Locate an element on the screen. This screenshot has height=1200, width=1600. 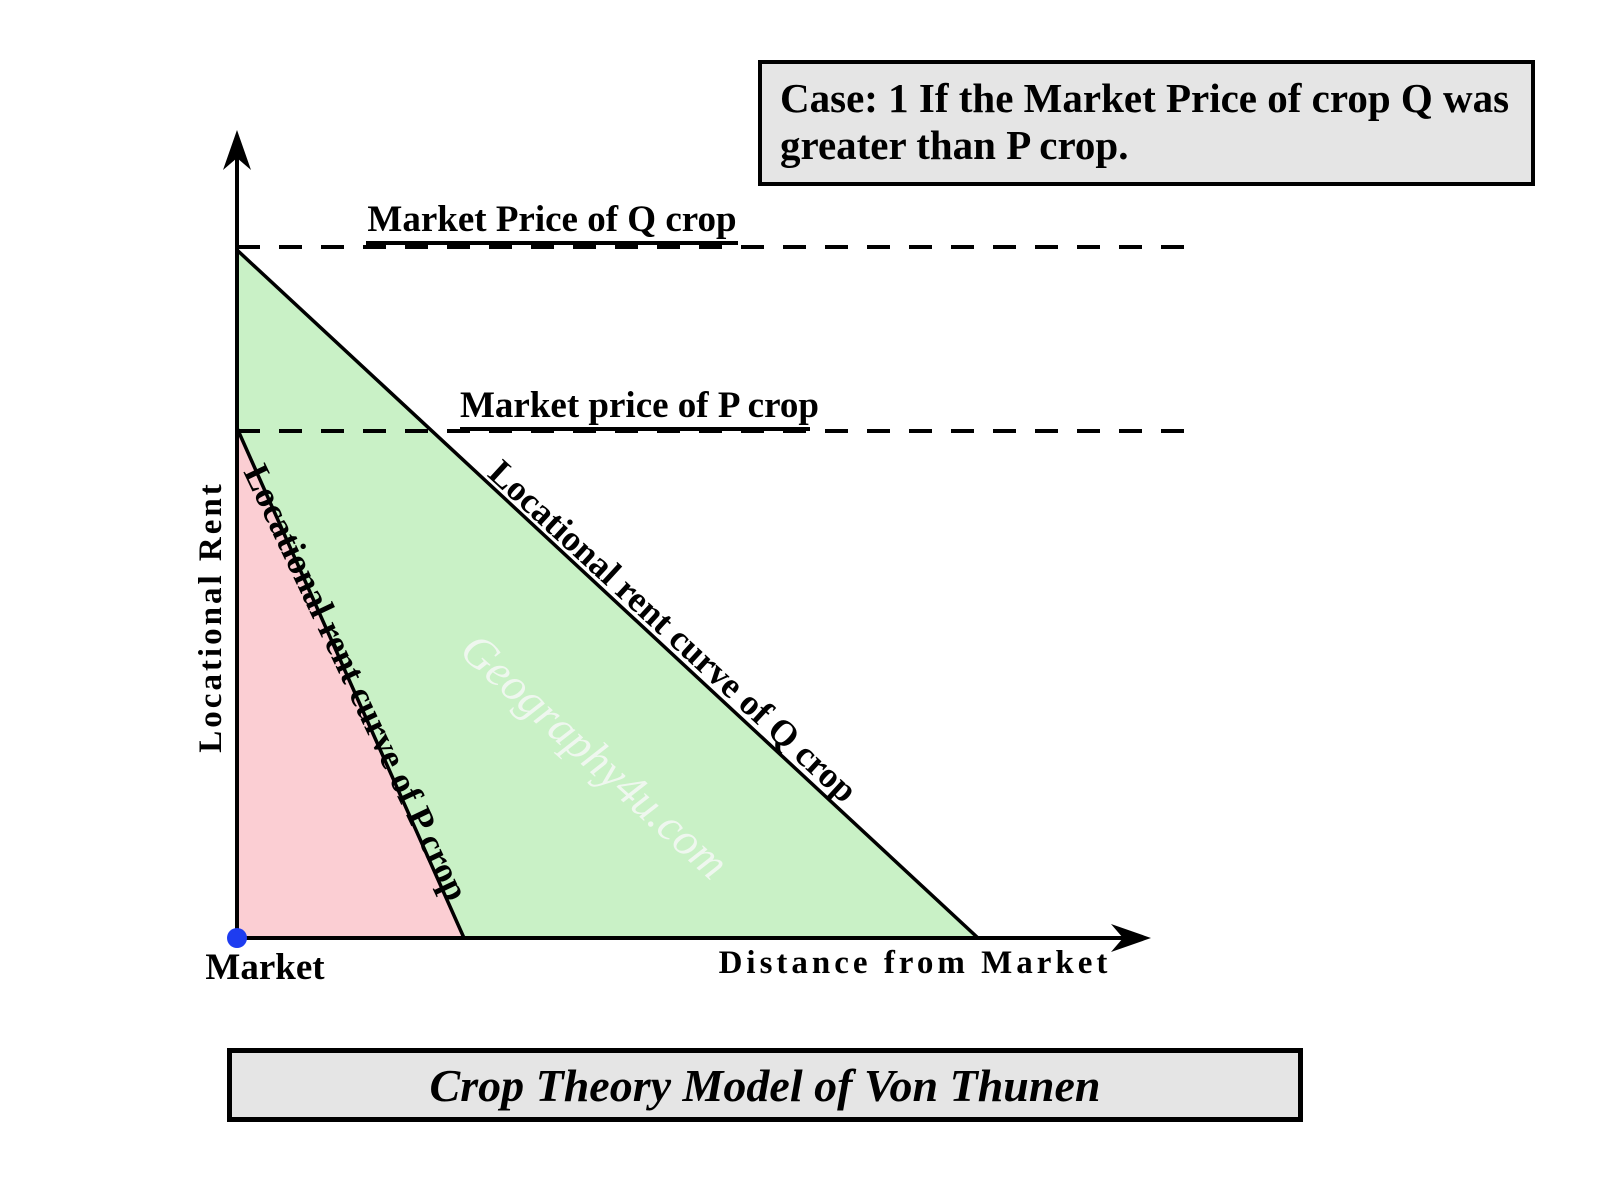
p-price-label: Market price of P crop is located at coordinates (639, 409).